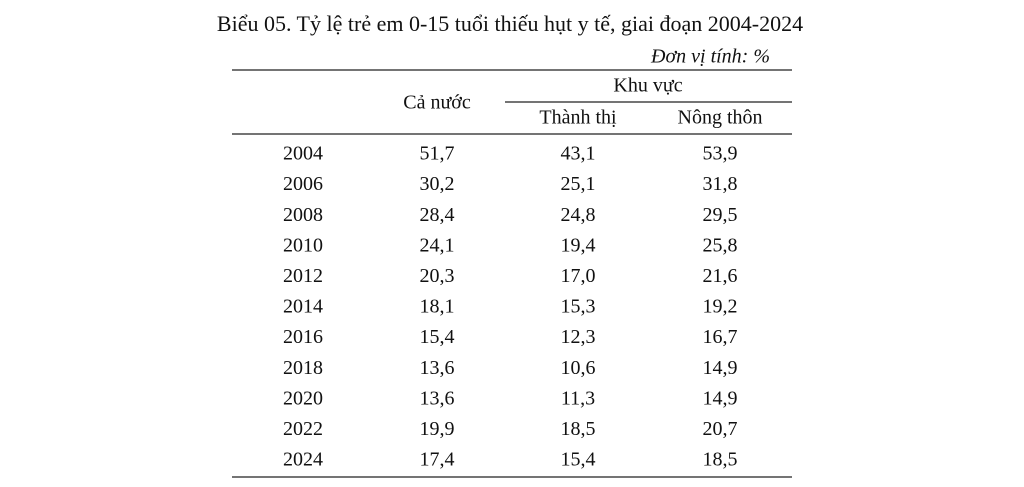  What do you see at coordinates (578, 460) in the screenshot?
I see `urban-cell: 15,4` at bounding box center [578, 460].